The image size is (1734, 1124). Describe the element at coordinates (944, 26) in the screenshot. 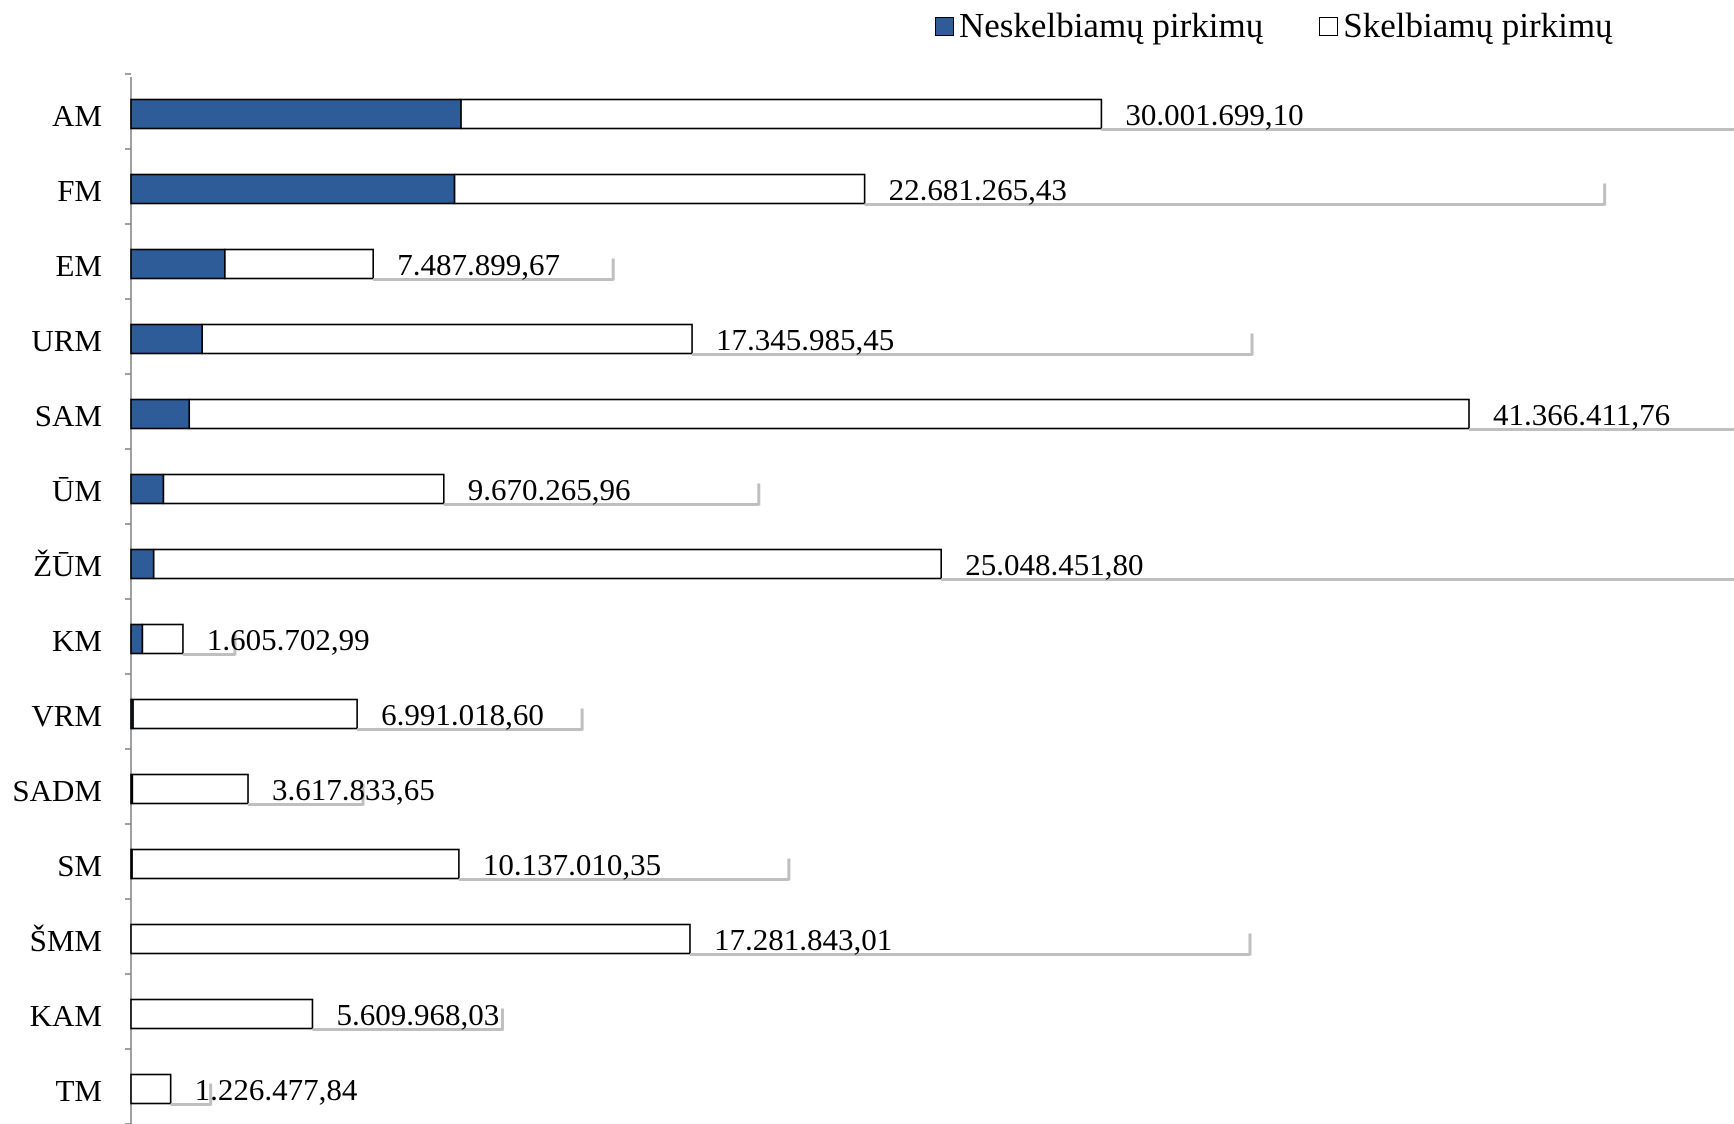

I see `legend-swatch-unannounced` at that location.